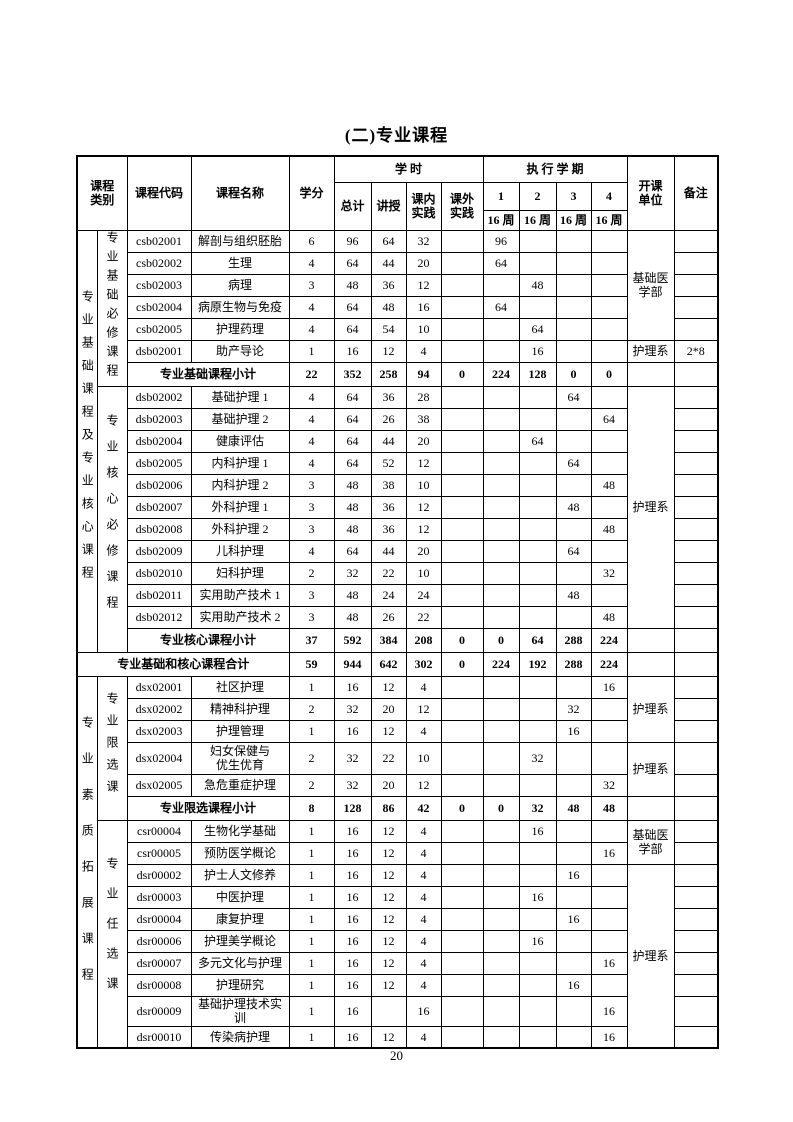 This screenshot has height=1122, width=793. What do you see at coordinates (102, 193) in the screenshot?
I see `header-category: 课程 类别` at bounding box center [102, 193].